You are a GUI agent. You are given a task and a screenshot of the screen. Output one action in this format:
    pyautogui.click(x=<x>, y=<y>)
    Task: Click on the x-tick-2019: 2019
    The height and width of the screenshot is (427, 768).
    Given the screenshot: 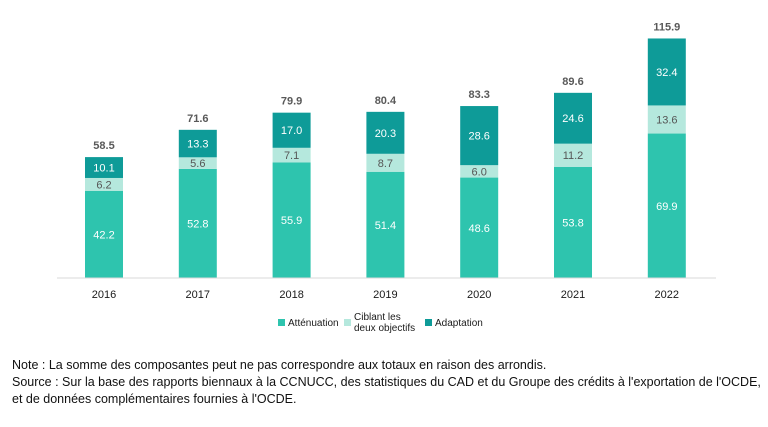 What is the action you would take?
    pyautogui.click(x=385, y=295)
    